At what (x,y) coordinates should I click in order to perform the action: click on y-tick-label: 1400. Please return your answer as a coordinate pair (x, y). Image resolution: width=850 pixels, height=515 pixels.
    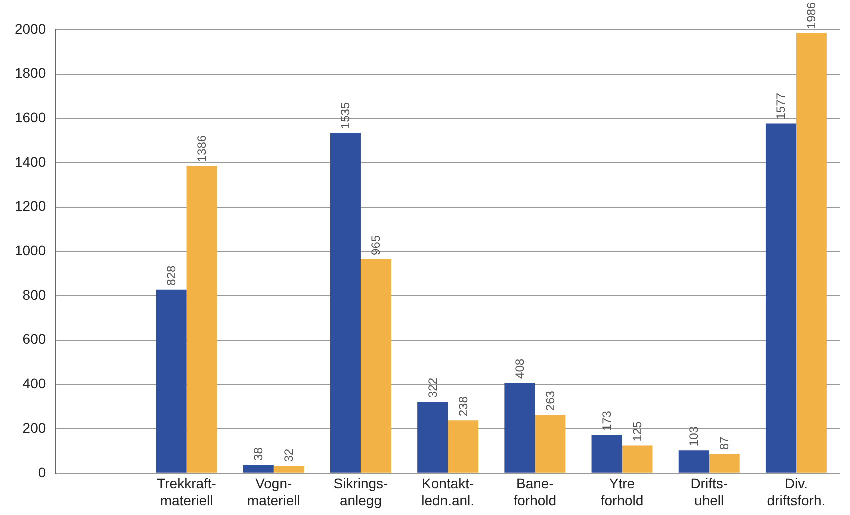
    Looking at the image, I should click on (30, 162).